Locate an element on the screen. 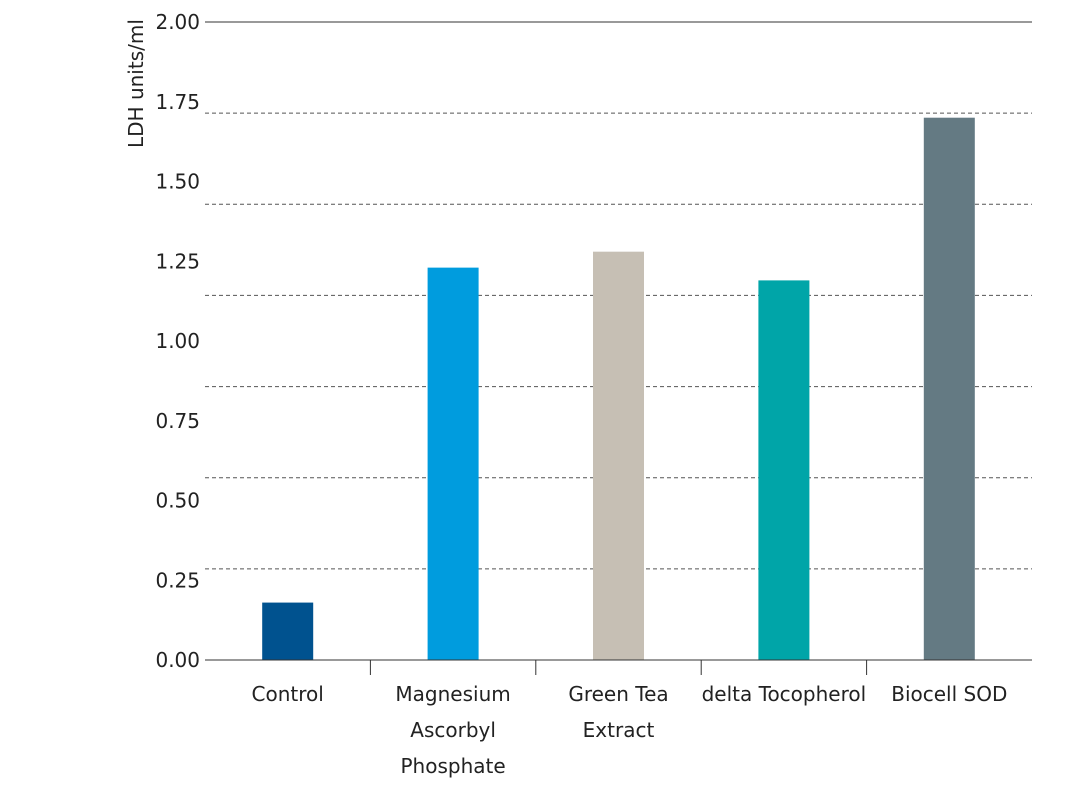 Image resolution: width=1068 pixels, height=799 pixels. y-tick-label: 0.25 is located at coordinates (177, 580).